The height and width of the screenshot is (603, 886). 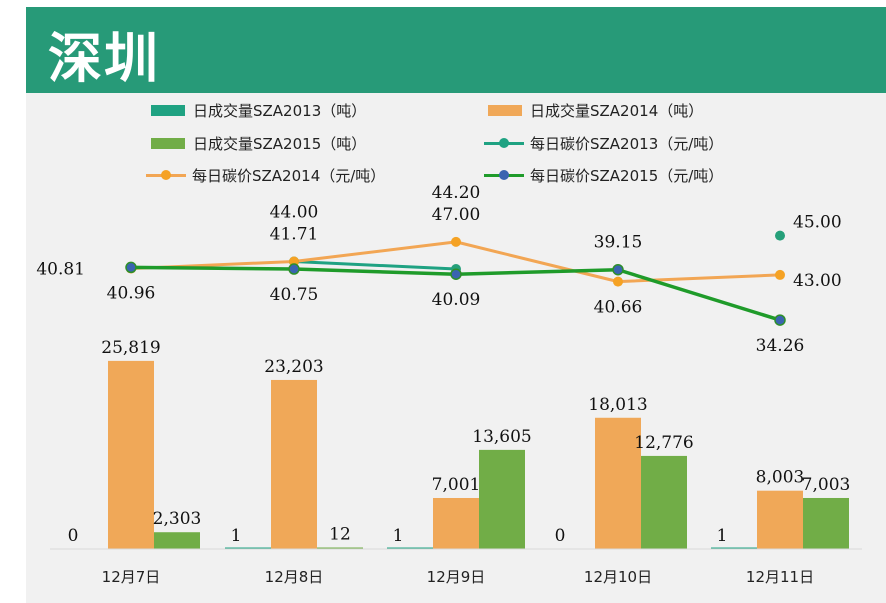 What do you see at coordinates (817, 223) in the screenshot?
I see `line-data-label: 45.00` at bounding box center [817, 223].